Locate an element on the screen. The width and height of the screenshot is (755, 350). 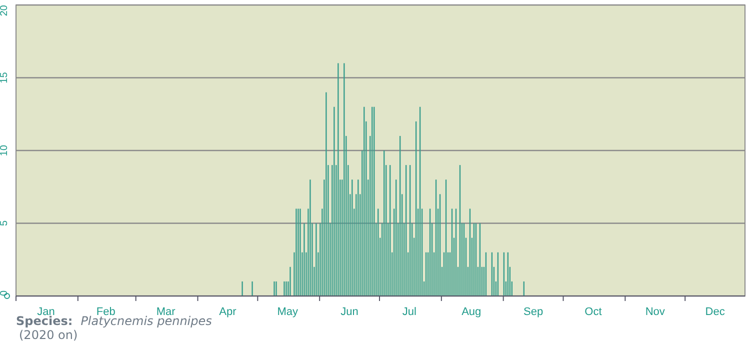
y-tick-label: 20 is located at coordinates (5, 10).